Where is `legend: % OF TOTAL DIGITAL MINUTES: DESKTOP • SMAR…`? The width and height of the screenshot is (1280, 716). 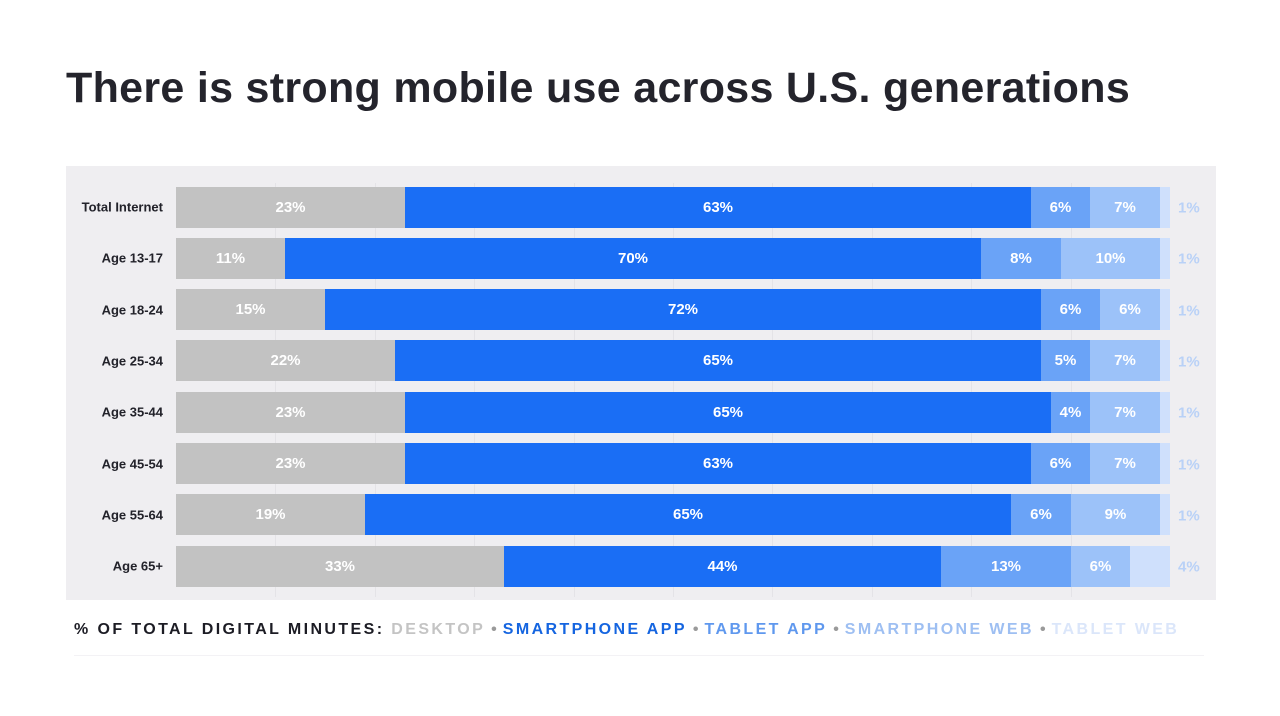
legend: % OF TOTAL DIGITAL MINUTES: DESKTOP • SMAR… is located at coordinates (626, 630).